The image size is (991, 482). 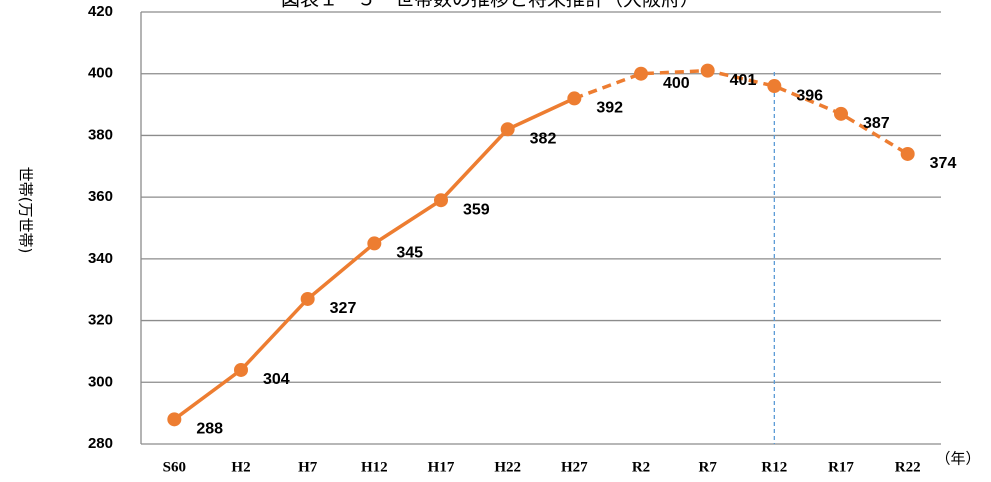 I want to click on y-tick-label: 320, so click(x=100, y=320).